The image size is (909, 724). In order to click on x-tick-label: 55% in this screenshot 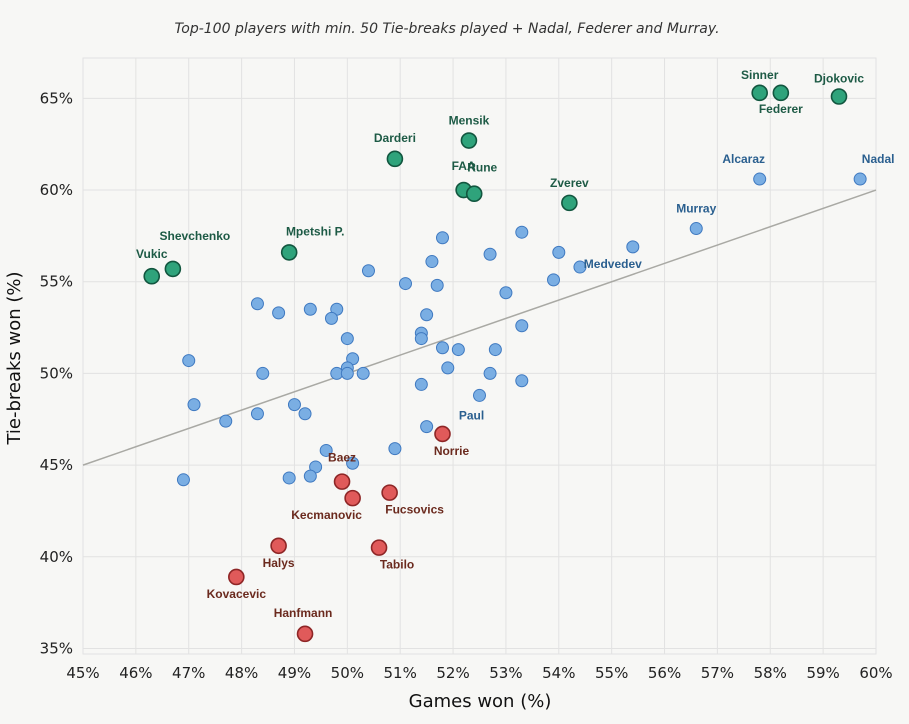, I will do `click(611, 673)`.